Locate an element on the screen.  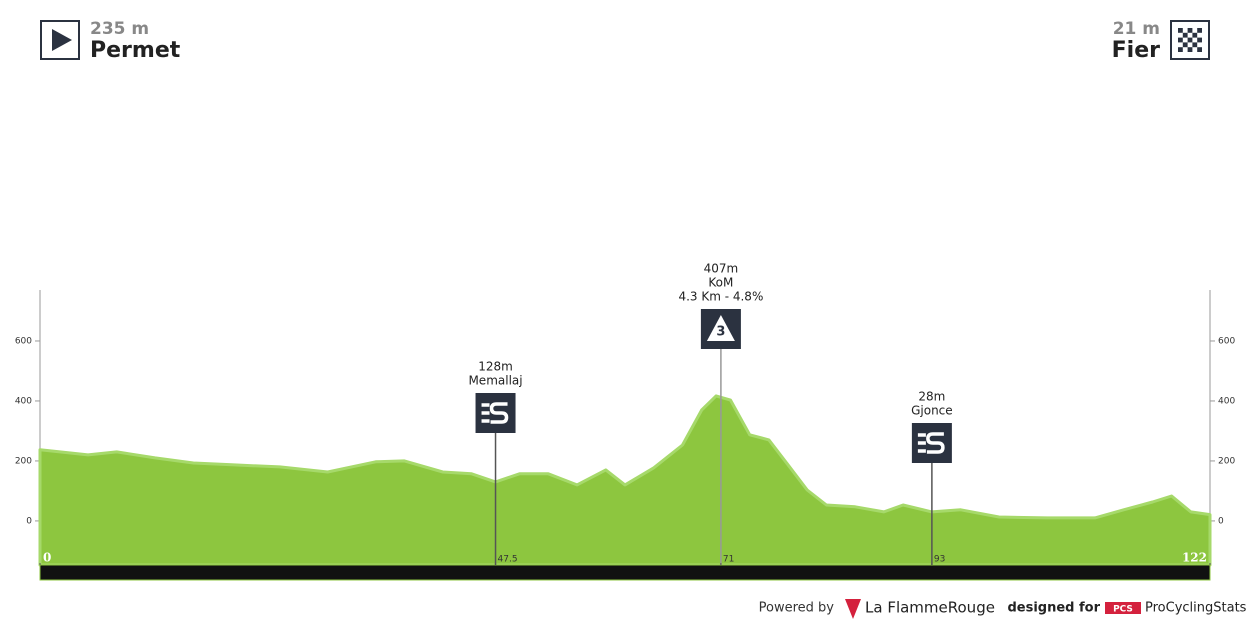
annotation-text: KoM is located at coordinates (720, 283).